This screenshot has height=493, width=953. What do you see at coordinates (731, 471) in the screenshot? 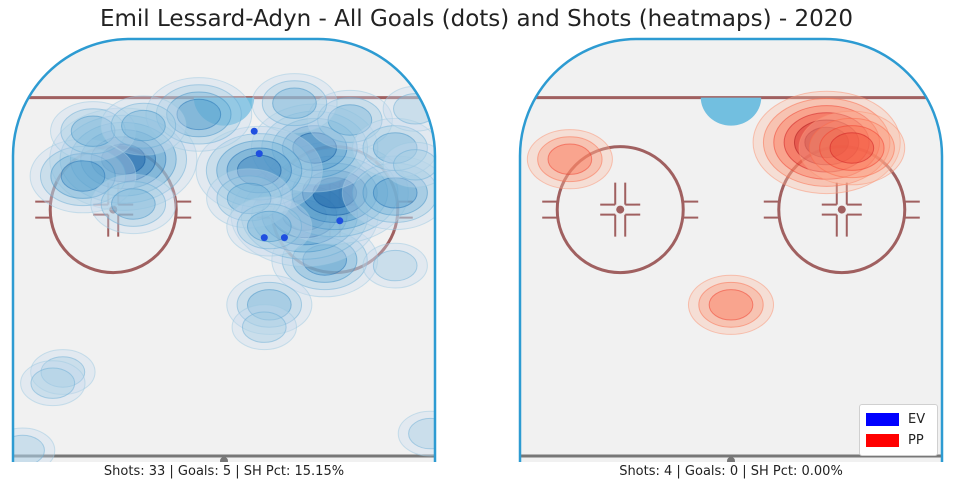
I see `caption-right: Shots: 4 | Goals: 0 | SH Pct: 0.00%` at bounding box center [731, 471].